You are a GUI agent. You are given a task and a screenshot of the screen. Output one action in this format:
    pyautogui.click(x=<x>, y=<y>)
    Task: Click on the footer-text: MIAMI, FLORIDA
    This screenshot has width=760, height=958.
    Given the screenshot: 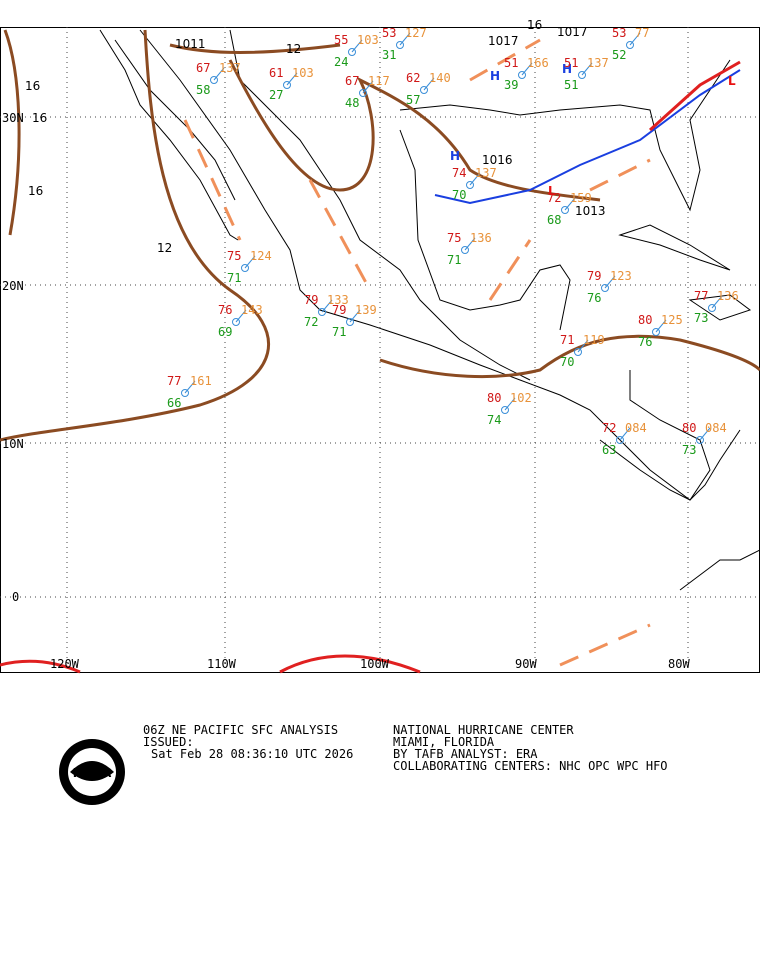 What is the action you would take?
    pyautogui.click(x=444, y=742)
    